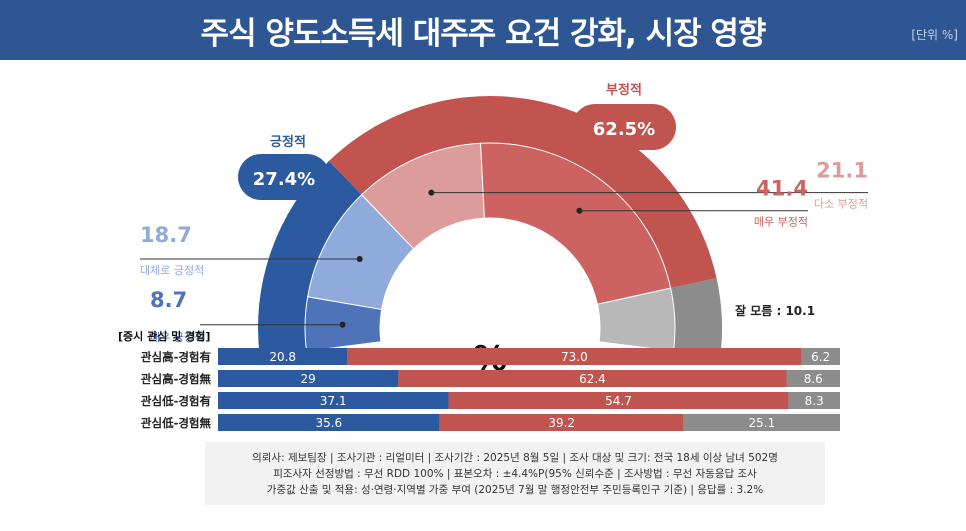 This screenshot has height=531, width=966. Describe the element at coordinates (775, 310) in the screenshot. I see `group-label-잘-모름: 잘 모름 : 10.1` at that location.